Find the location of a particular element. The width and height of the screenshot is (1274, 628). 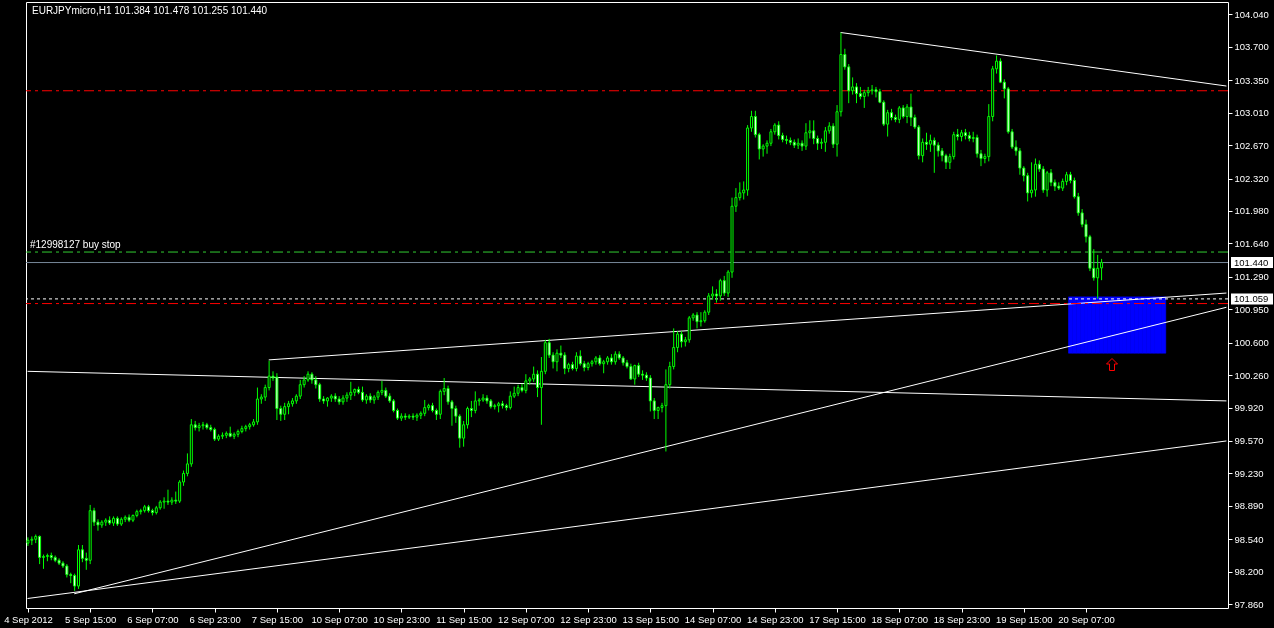

x-tick-label: 5 Sep 15:00 is located at coordinates (91, 619).